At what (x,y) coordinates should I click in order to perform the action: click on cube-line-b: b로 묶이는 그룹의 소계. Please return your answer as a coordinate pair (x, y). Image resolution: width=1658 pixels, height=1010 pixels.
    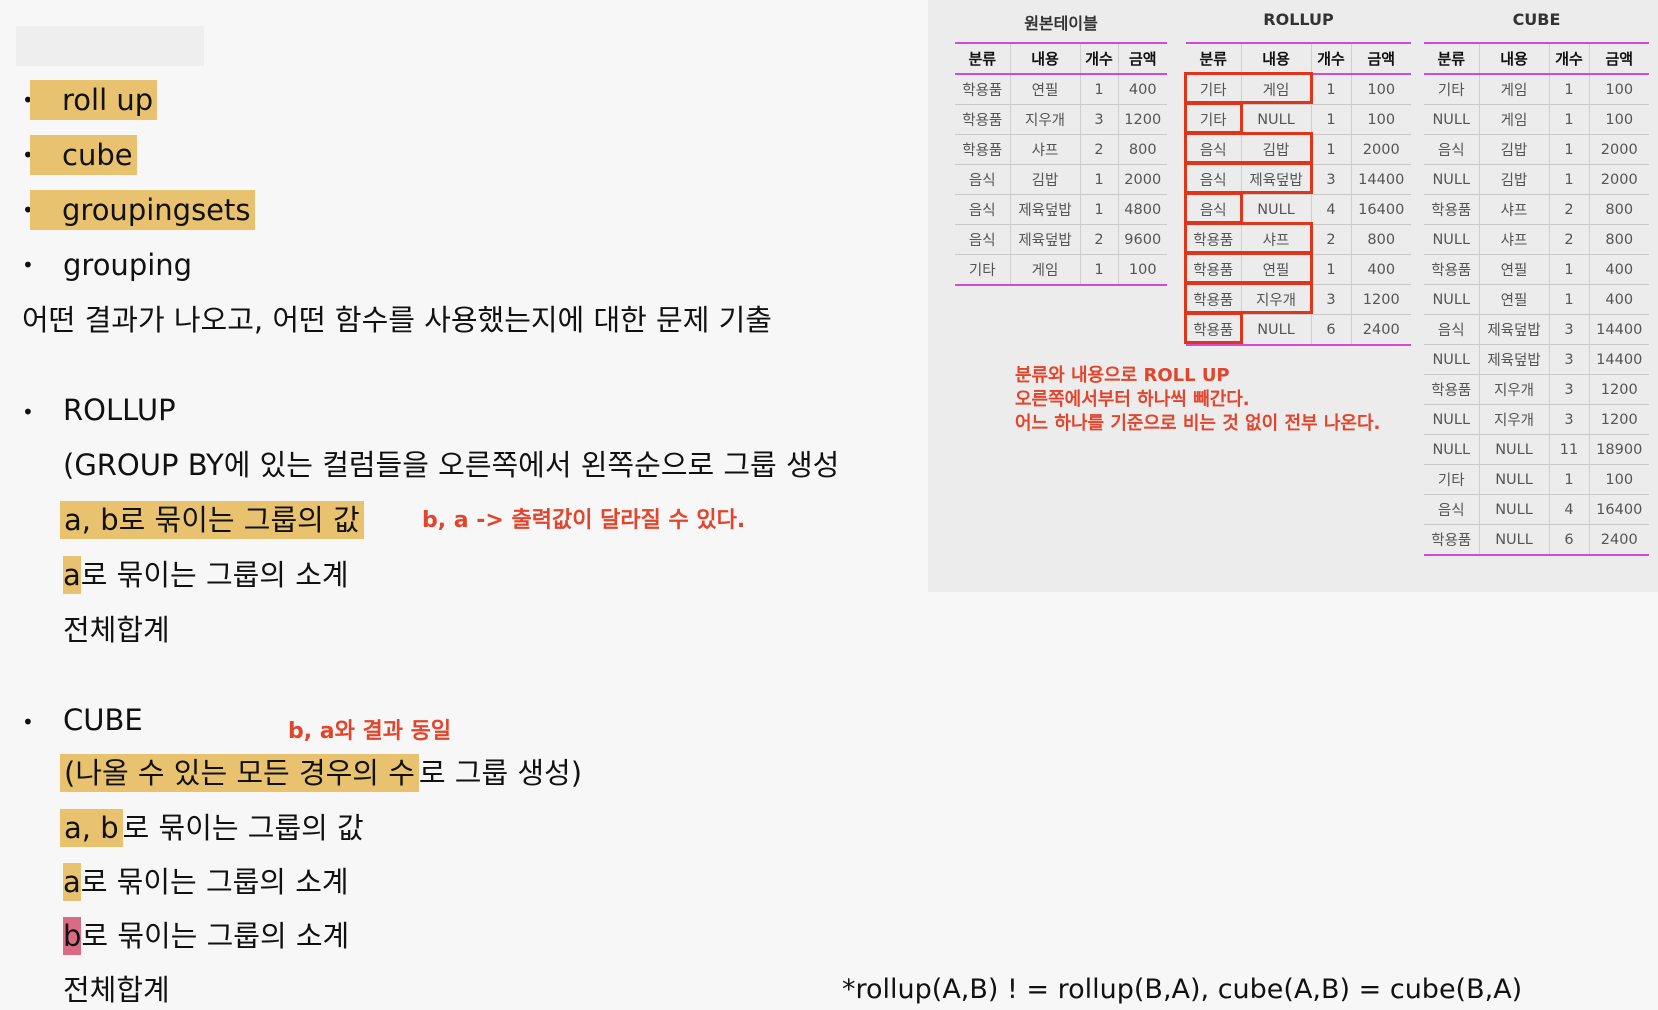
    Looking at the image, I should click on (206, 936).